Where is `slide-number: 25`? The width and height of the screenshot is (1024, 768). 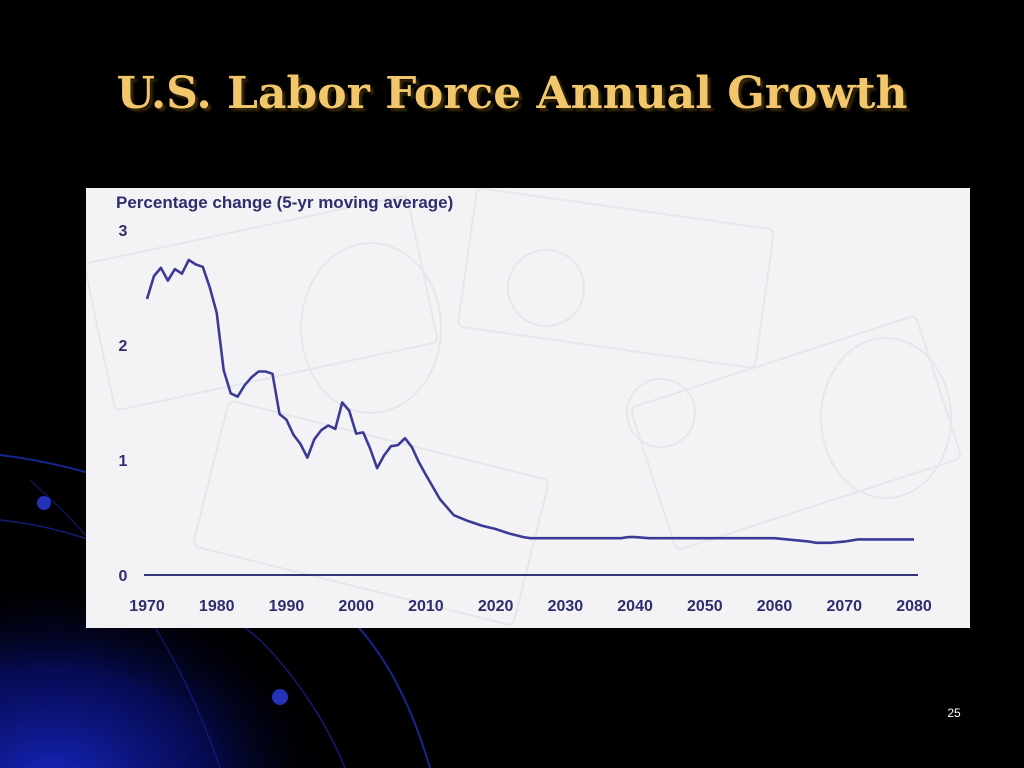
slide-number: 25 is located at coordinates (954, 713).